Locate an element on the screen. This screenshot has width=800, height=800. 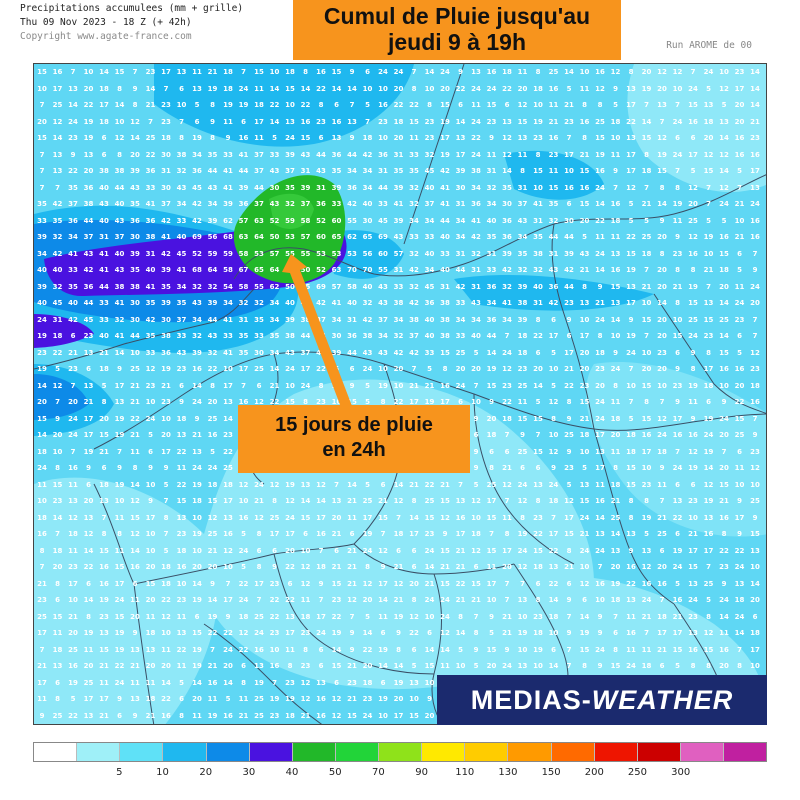
title-line-1: Cumul de Pluie jusqu'au is located at coordinates (457, 16).